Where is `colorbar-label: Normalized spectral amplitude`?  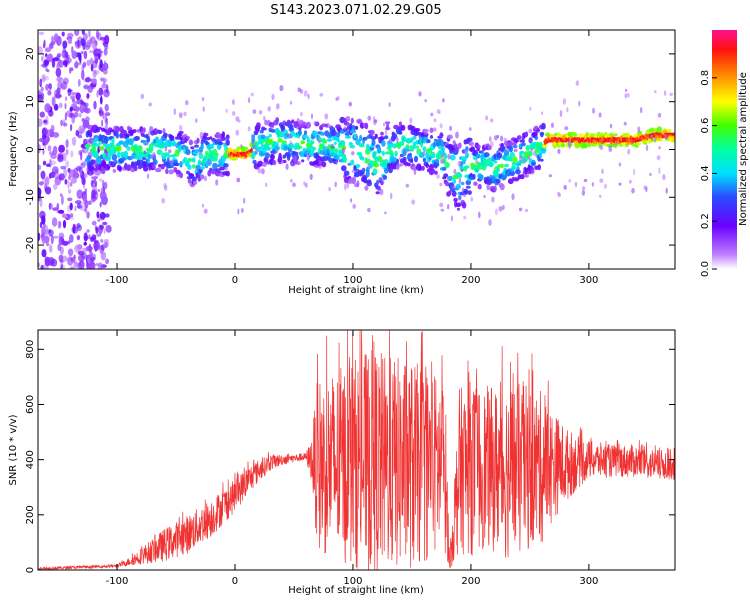
colorbar-label: Normalized spectral amplitude is located at coordinates (743, 149).